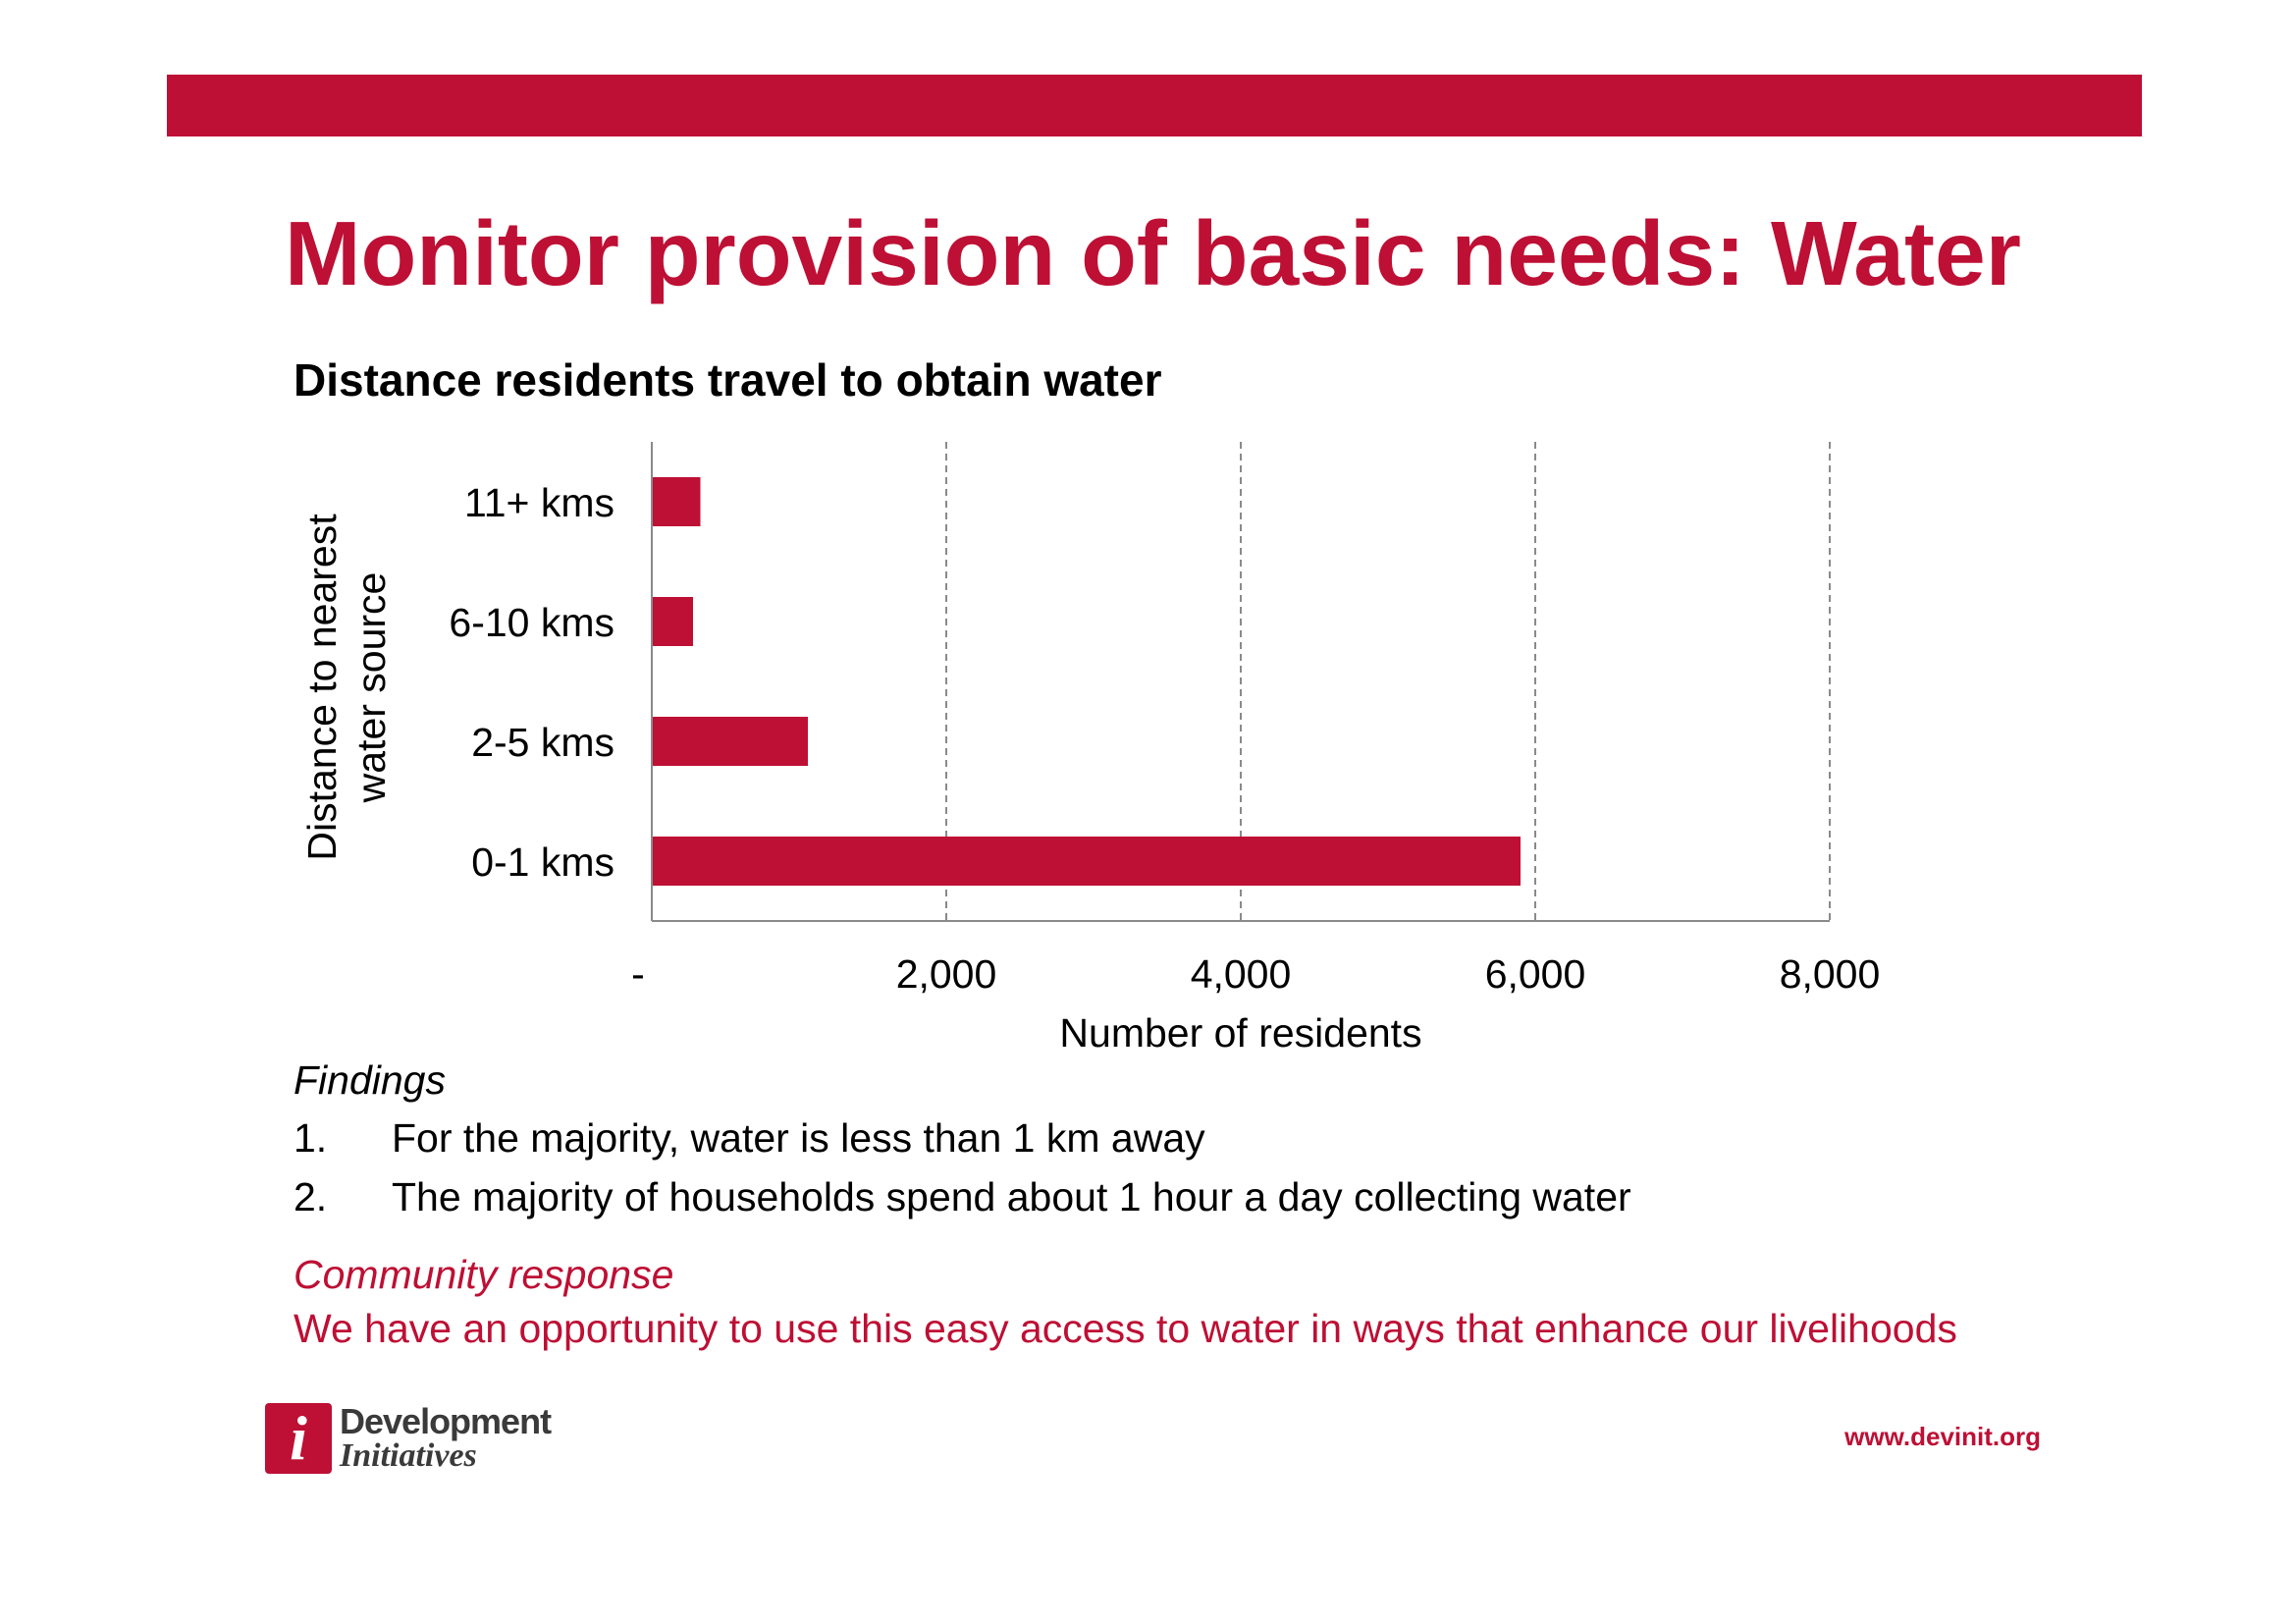 This screenshot has width=2296, height=1624. What do you see at coordinates (1942, 1436) in the screenshot?
I see `website-url: www.devinit.org` at bounding box center [1942, 1436].